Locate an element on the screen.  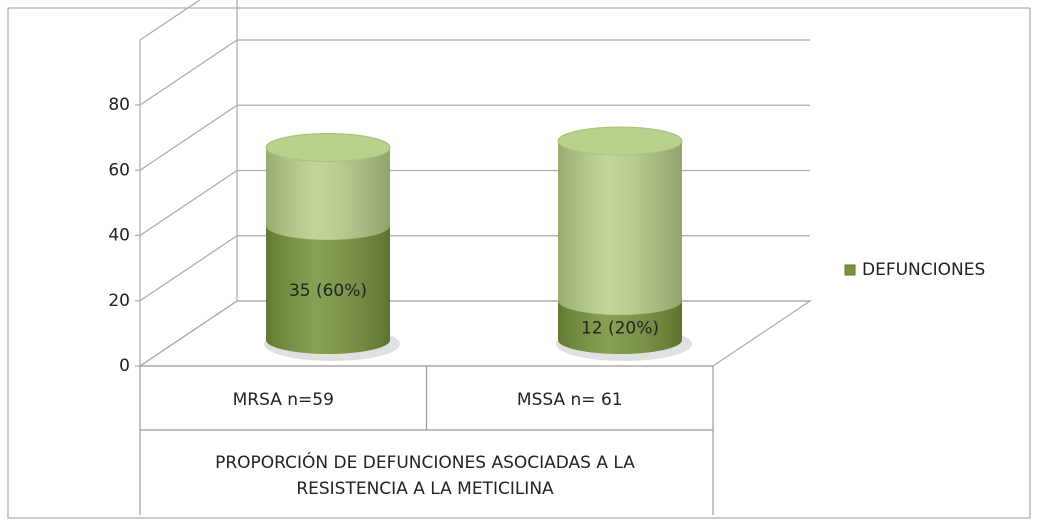
y-tick-label: 80 is located at coordinates (119, 105).